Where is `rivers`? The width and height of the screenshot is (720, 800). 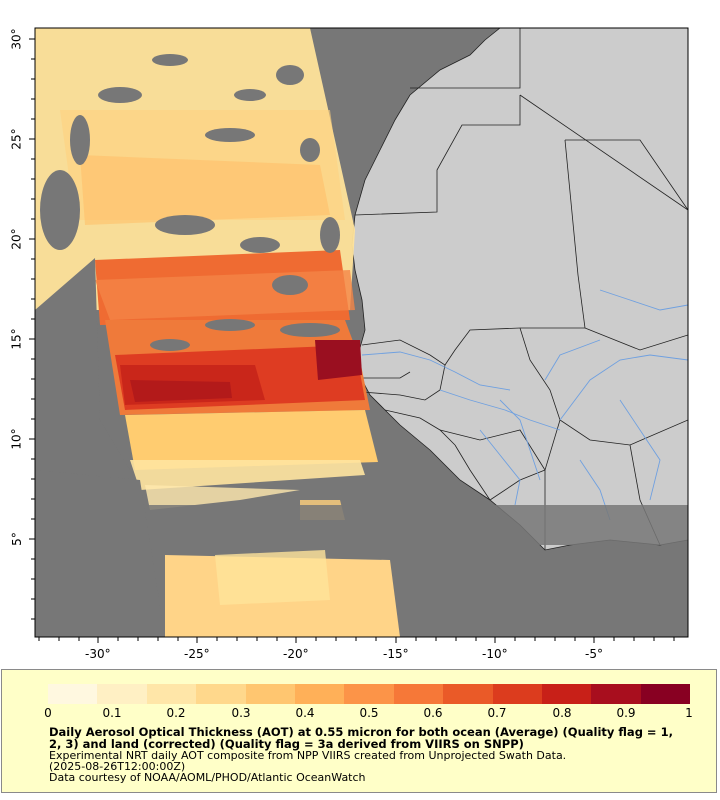 rivers is located at coordinates (524, 405).